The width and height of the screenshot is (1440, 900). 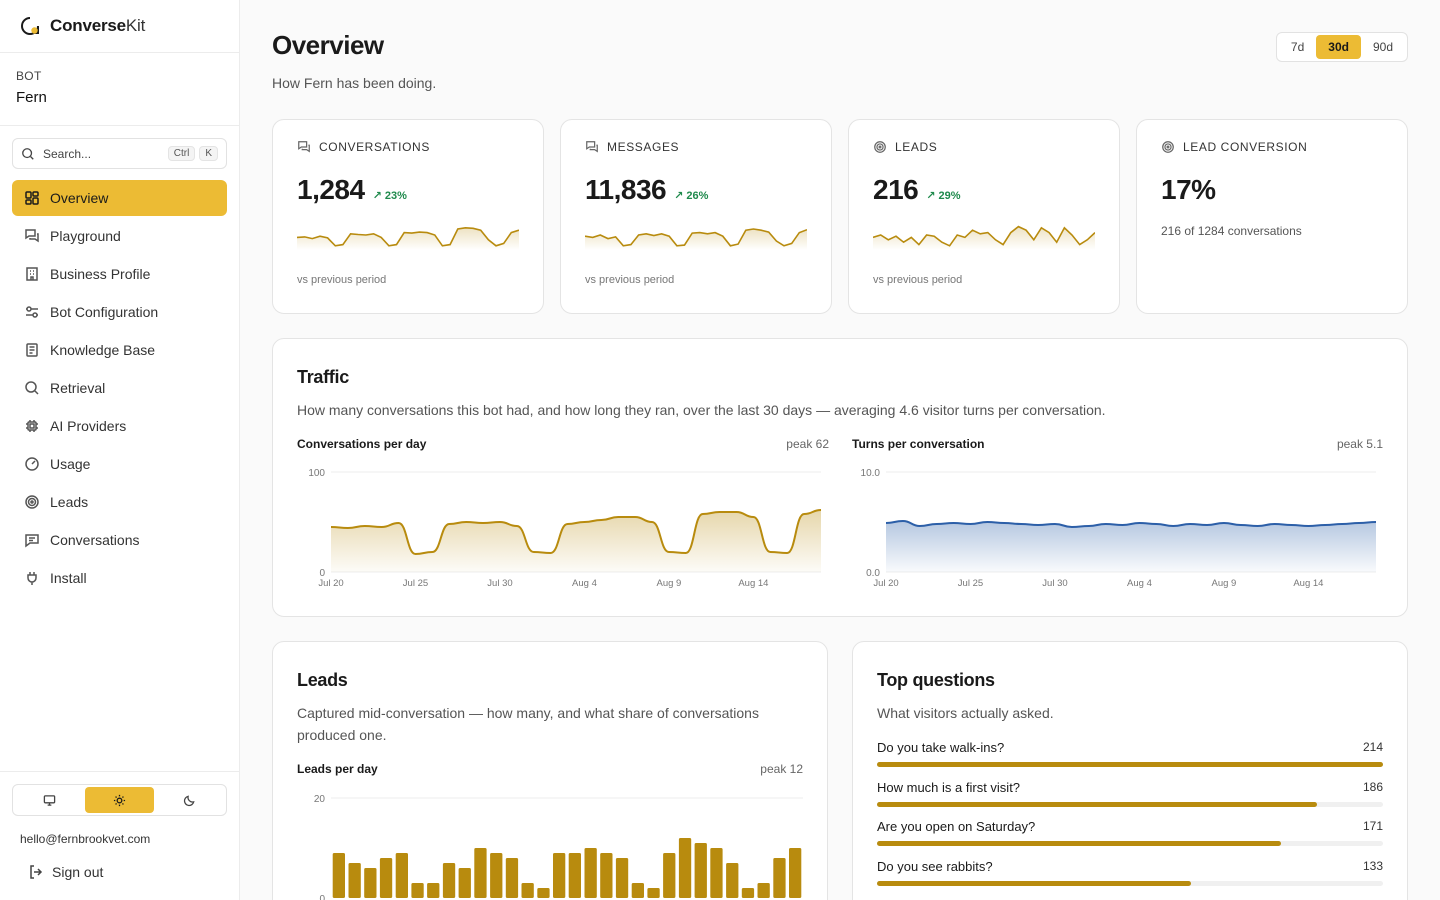 I want to click on grid-icon, so click(x=32, y=198).